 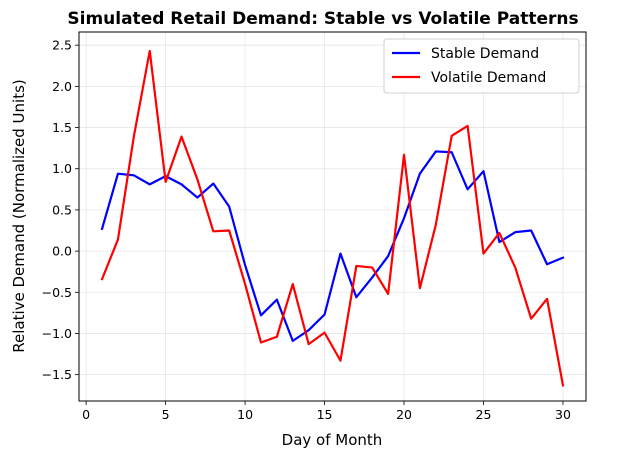 What do you see at coordinates (485, 54) in the screenshot?
I see `legend-label-1: Stable Demand` at bounding box center [485, 54].